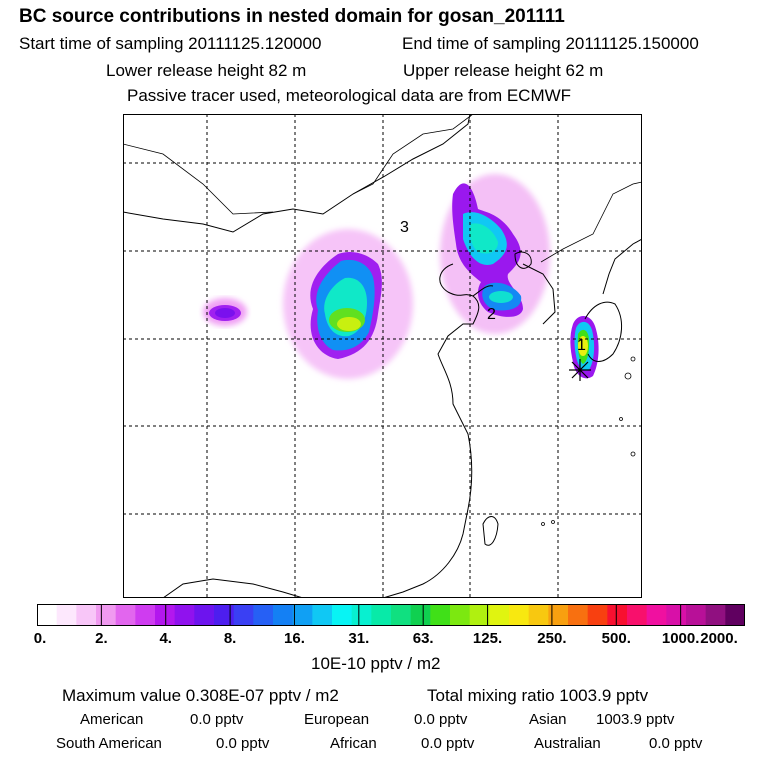 The width and height of the screenshot is (768, 768). Describe the element at coordinates (337, 719) in the screenshot. I see `region-name: European` at that location.